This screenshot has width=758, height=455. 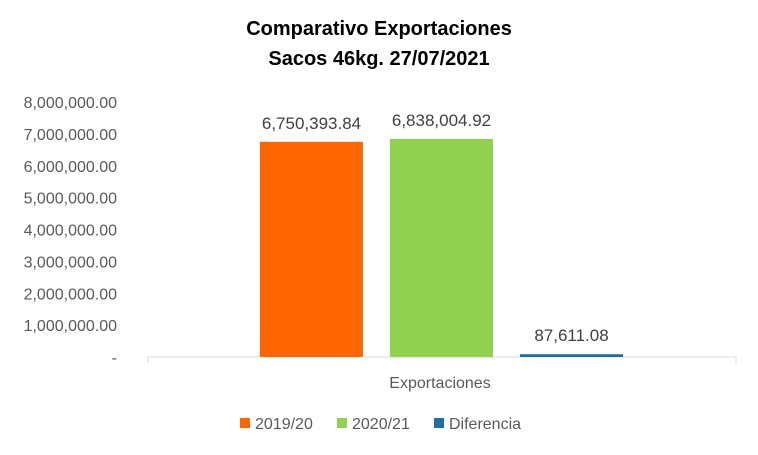 I want to click on y-tick-label: 1,000,000.00, so click(x=71, y=326).